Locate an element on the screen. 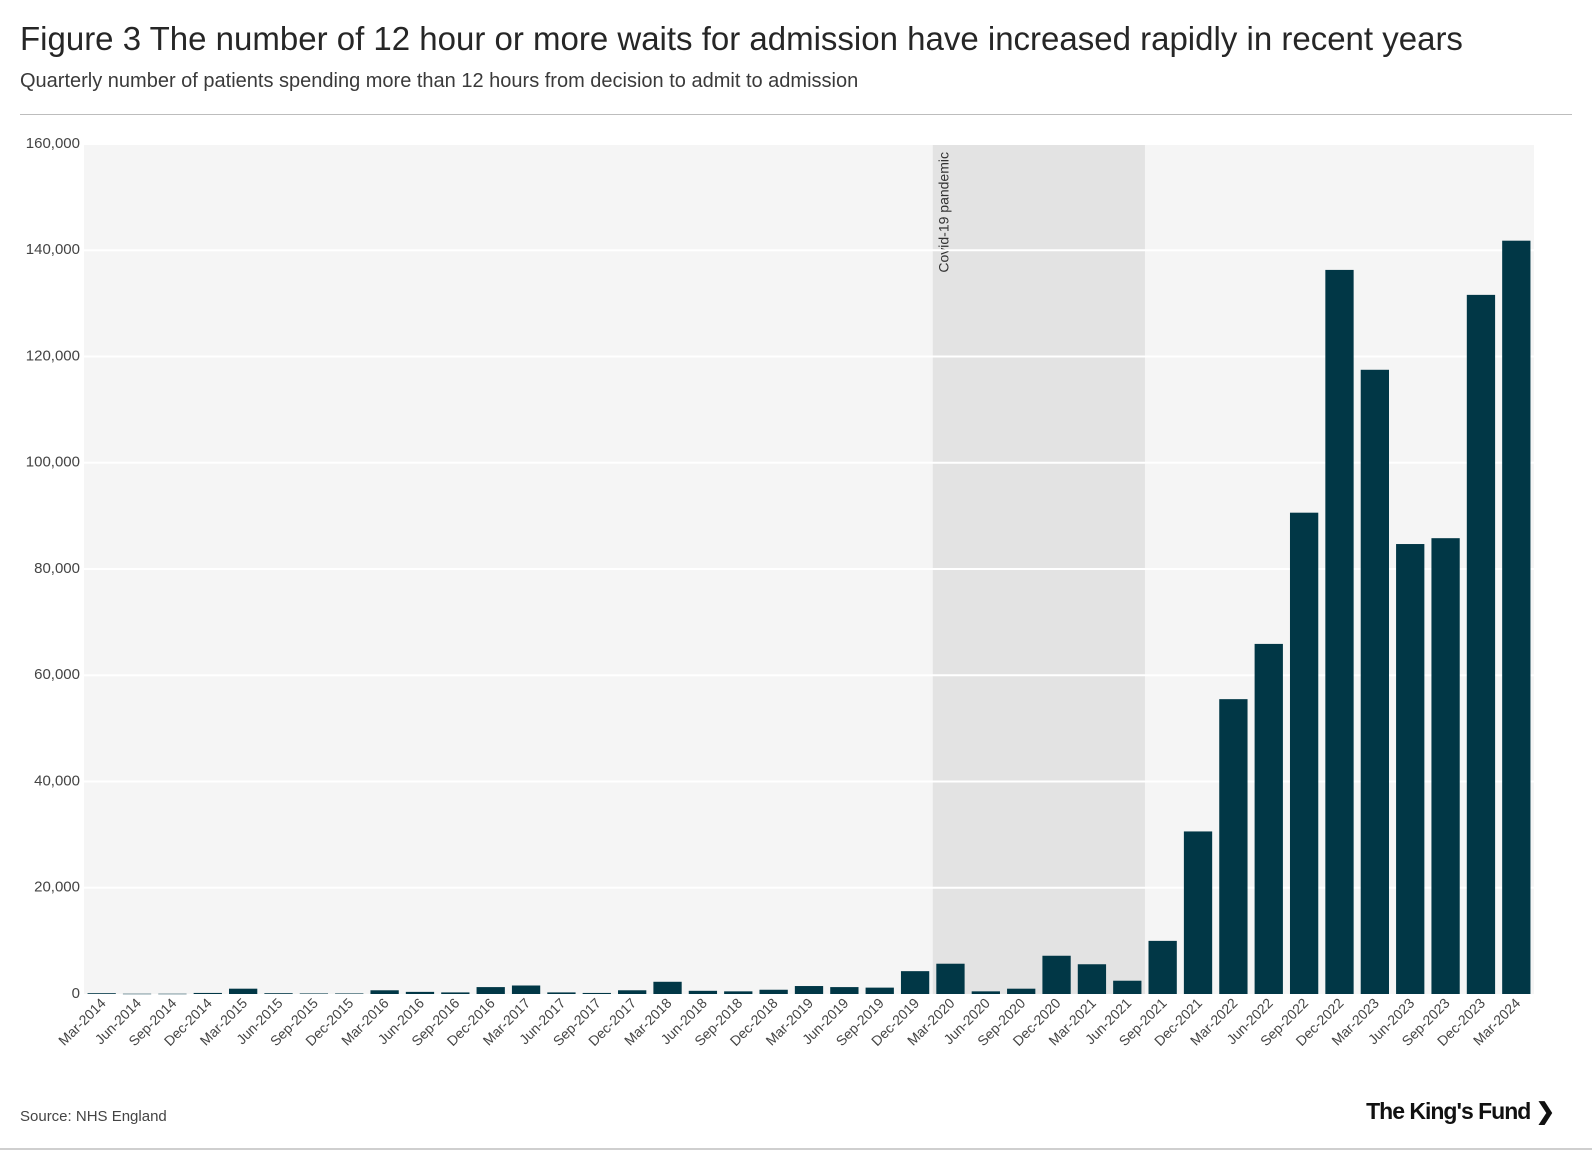 Image resolution: width=1592 pixels, height=1150 pixels. y-tick-label: 80,000 is located at coordinates (57, 568).